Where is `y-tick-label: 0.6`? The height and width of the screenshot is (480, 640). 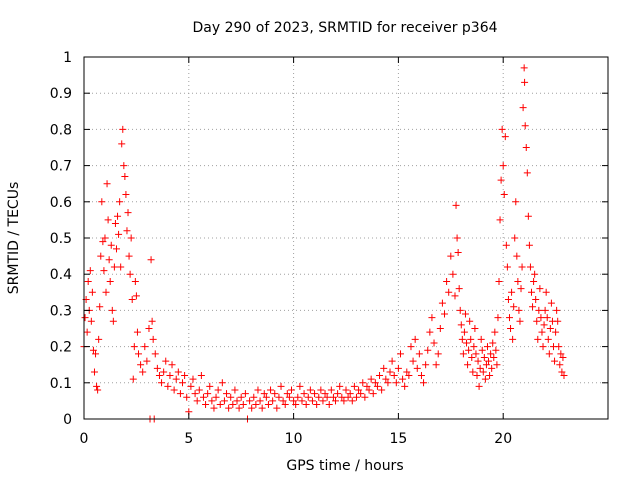
y-tick-label: 0.6 is located at coordinates (61, 203).